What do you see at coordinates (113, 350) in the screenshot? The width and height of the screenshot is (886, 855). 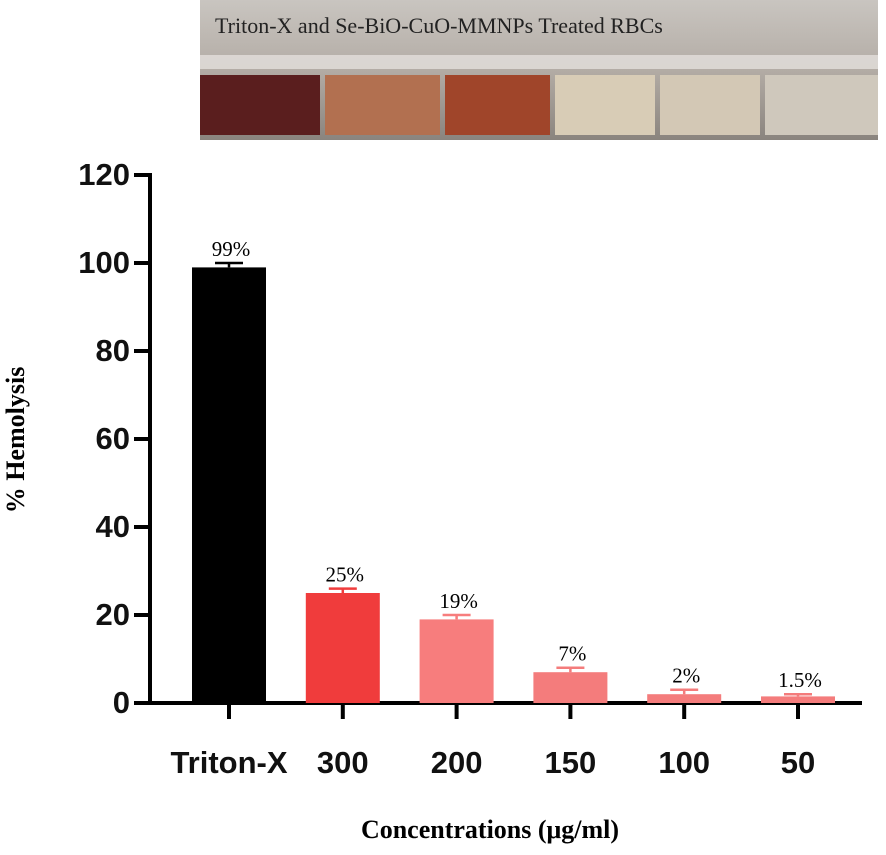 I see `y-tick-label: 80` at bounding box center [113, 350].